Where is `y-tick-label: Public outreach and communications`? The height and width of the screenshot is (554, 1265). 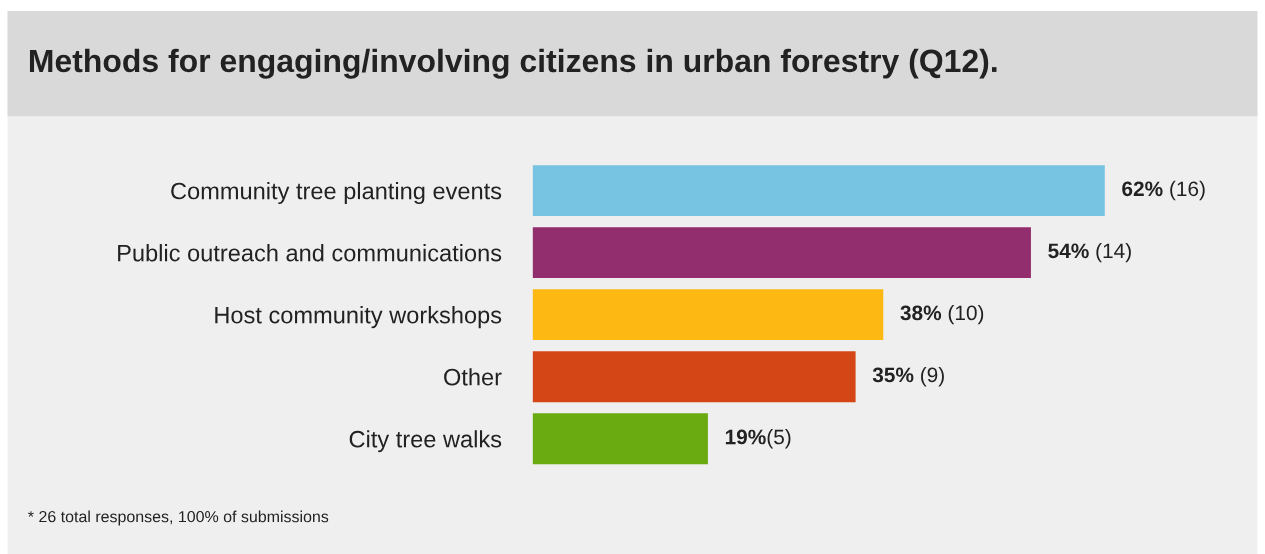 y-tick-label: Public outreach and communications is located at coordinates (310, 253).